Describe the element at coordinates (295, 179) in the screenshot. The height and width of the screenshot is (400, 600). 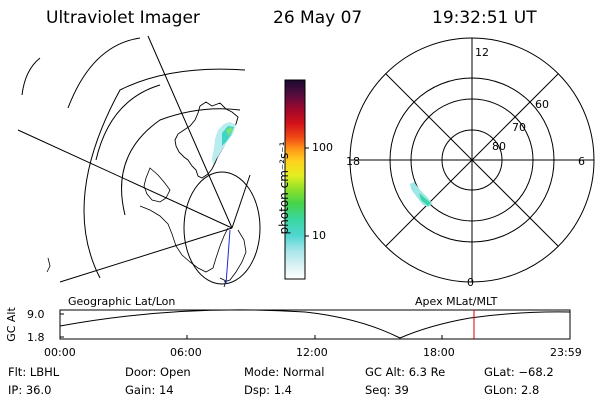
I see `color-bar` at that location.